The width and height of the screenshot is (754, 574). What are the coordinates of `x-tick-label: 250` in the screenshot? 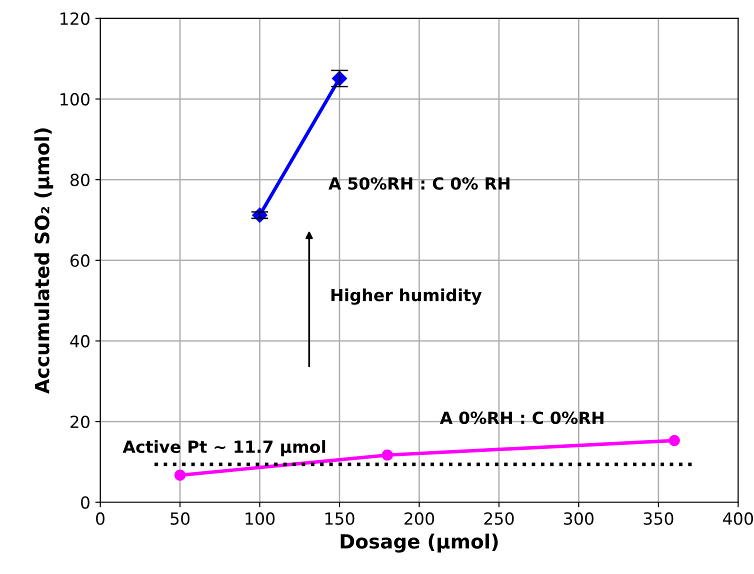 It's located at (499, 518).